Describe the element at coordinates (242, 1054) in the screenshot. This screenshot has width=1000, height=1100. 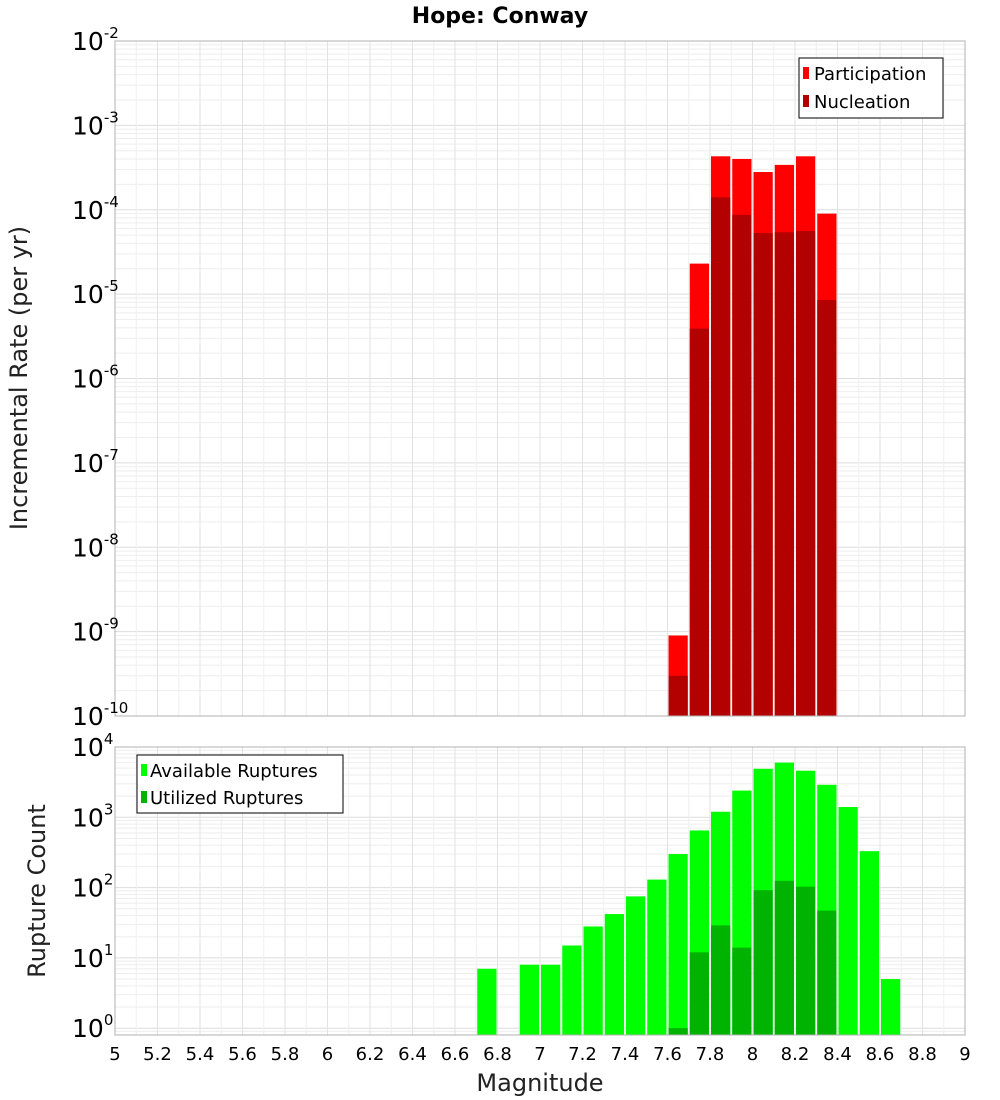
I see `x-tick-label: 5.6` at that location.